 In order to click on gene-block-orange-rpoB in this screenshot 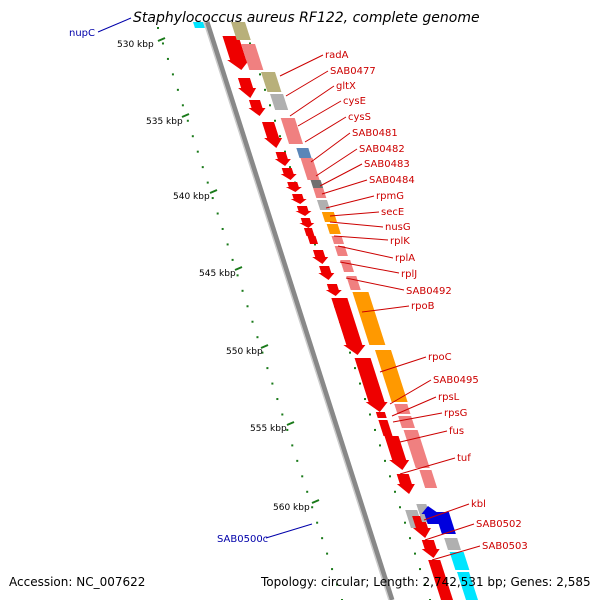, I will do `click(369, 318)`.